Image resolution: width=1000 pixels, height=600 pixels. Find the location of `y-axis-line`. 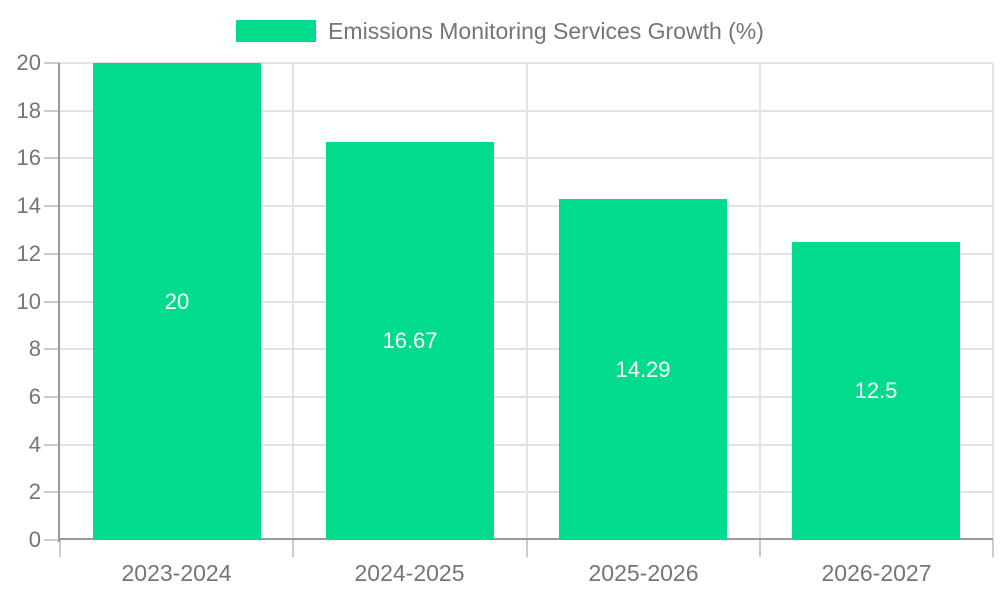

y-axis-line is located at coordinates (59, 302).